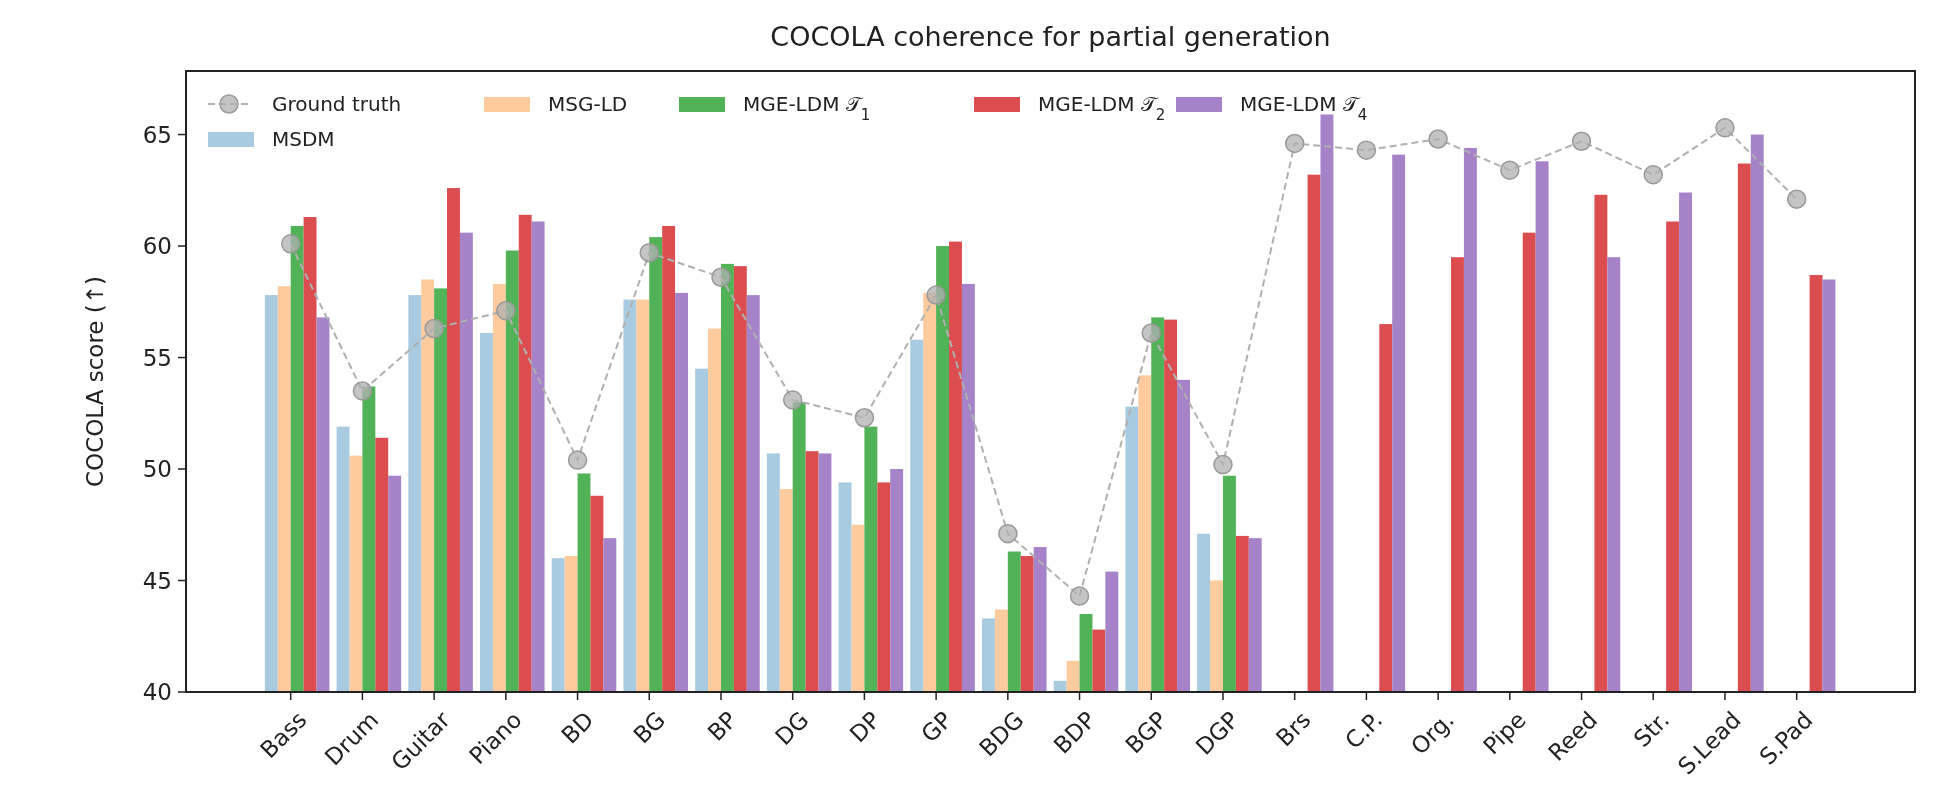 This screenshot has width=1955, height=788. What do you see at coordinates (1102, 108) in the screenshot?
I see `legend-label: MGE-LDM 𝒯$_{2}$` at bounding box center [1102, 108].